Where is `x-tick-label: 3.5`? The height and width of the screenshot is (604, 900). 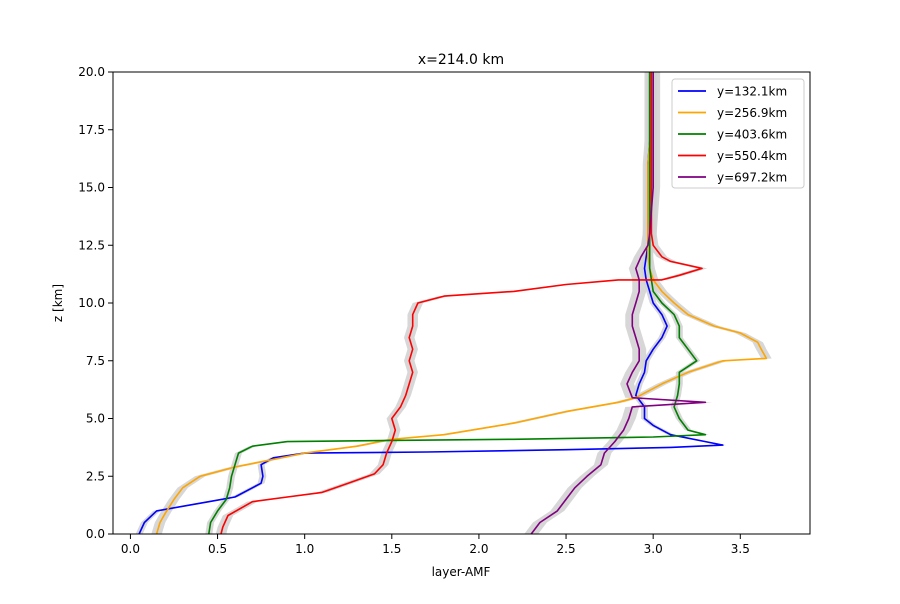 x-tick-label: 3.5 is located at coordinates (740, 549).